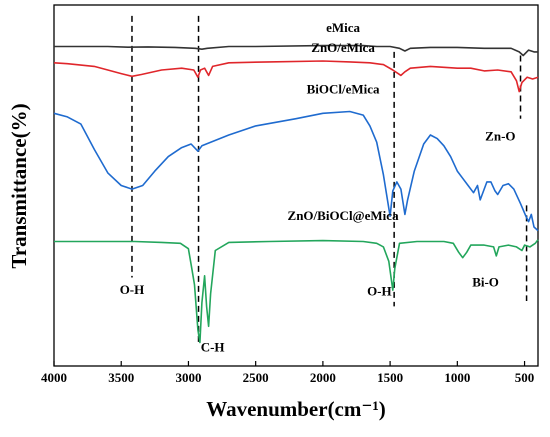 The image size is (550, 437). What do you see at coordinates (296, 50) in the screenshot?
I see `series-line-emica` at bounding box center [296, 50].